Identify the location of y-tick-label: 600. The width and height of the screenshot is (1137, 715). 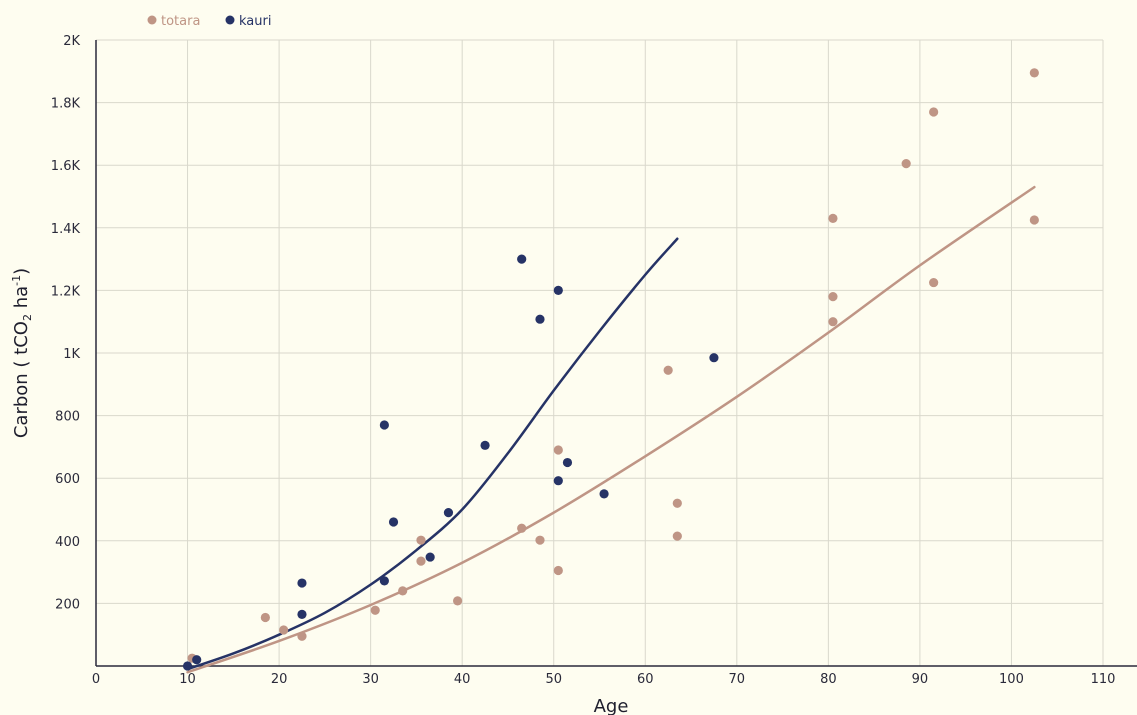
(67, 479).